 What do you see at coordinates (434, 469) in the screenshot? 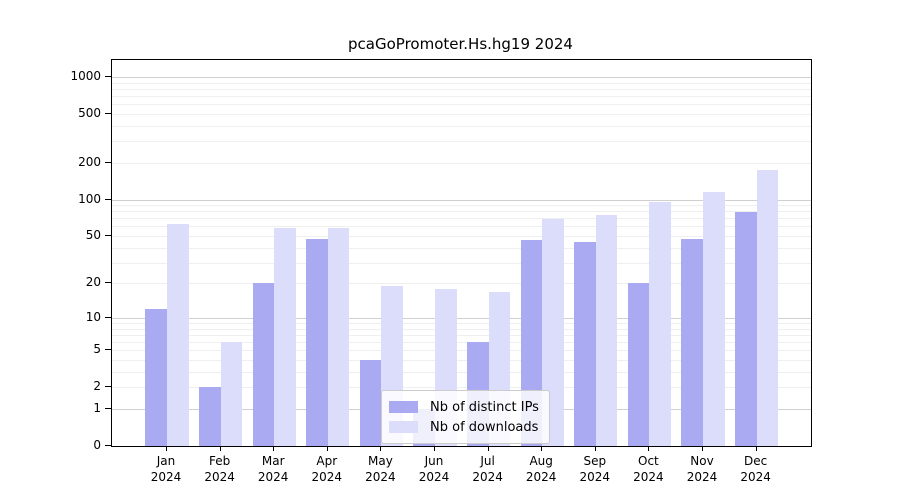
I see `x-axis-tick-label-jun: Jun 2024` at bounding box center [434, 469].